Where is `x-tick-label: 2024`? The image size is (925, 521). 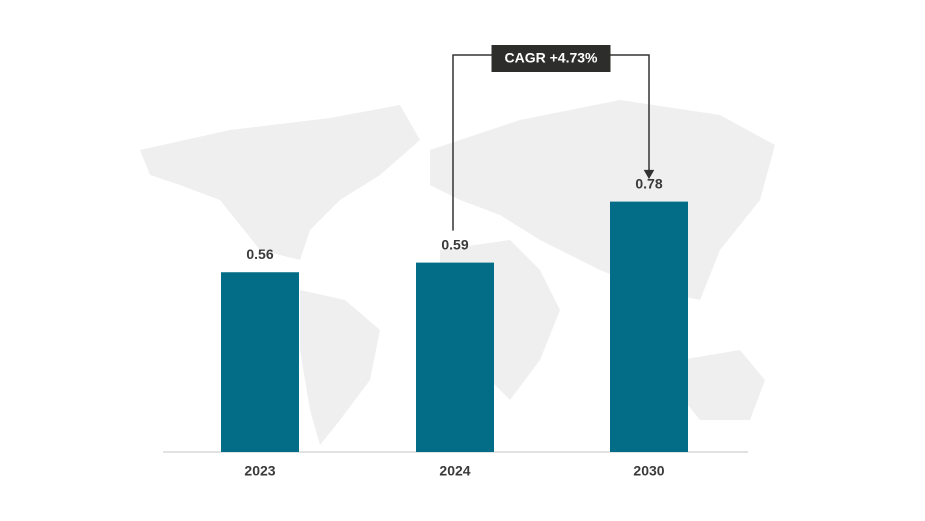 x-tick-label: 2024 is located at coordinates (454, 471).